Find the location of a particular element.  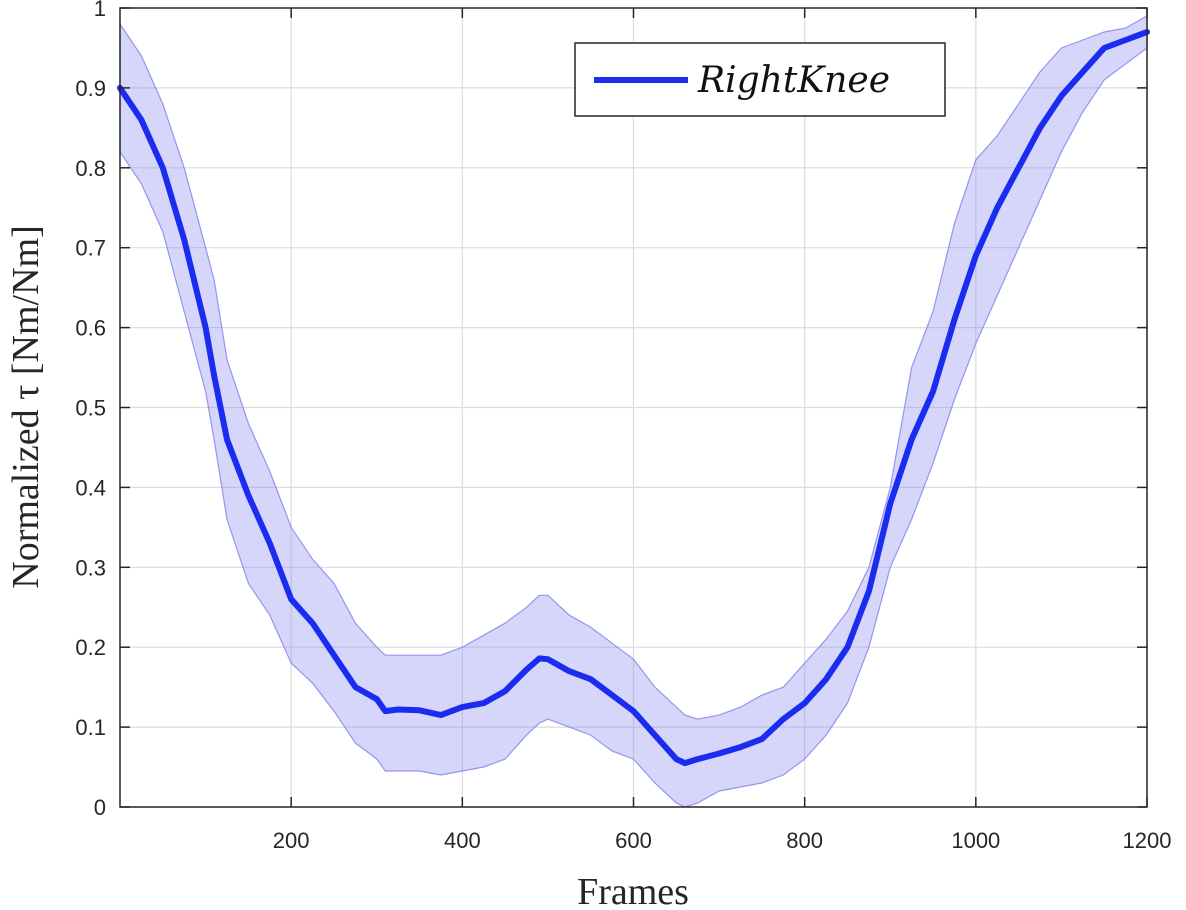

y-tick-label: 0.8 is located at coordinates (90, 168).